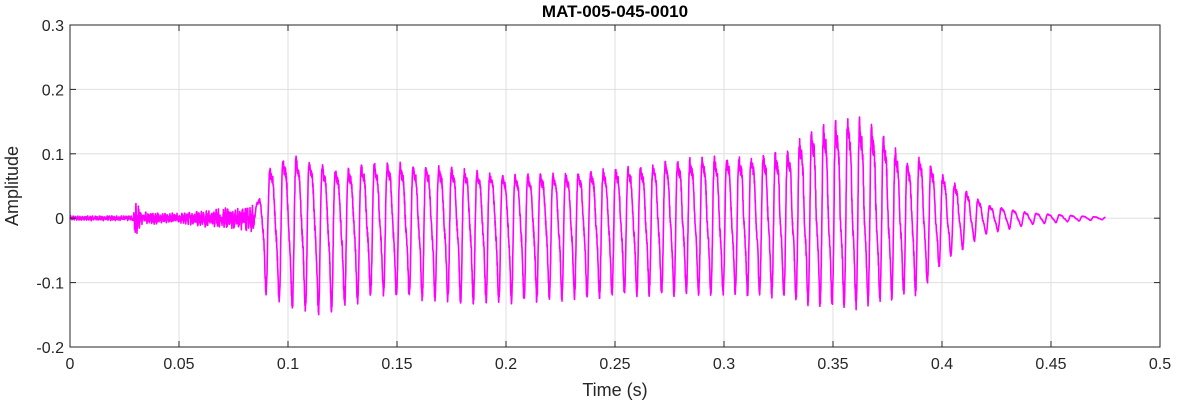 This screenshot has width=1177, height=404. I want to click on y-tick-label: 0, so click(59, 219).